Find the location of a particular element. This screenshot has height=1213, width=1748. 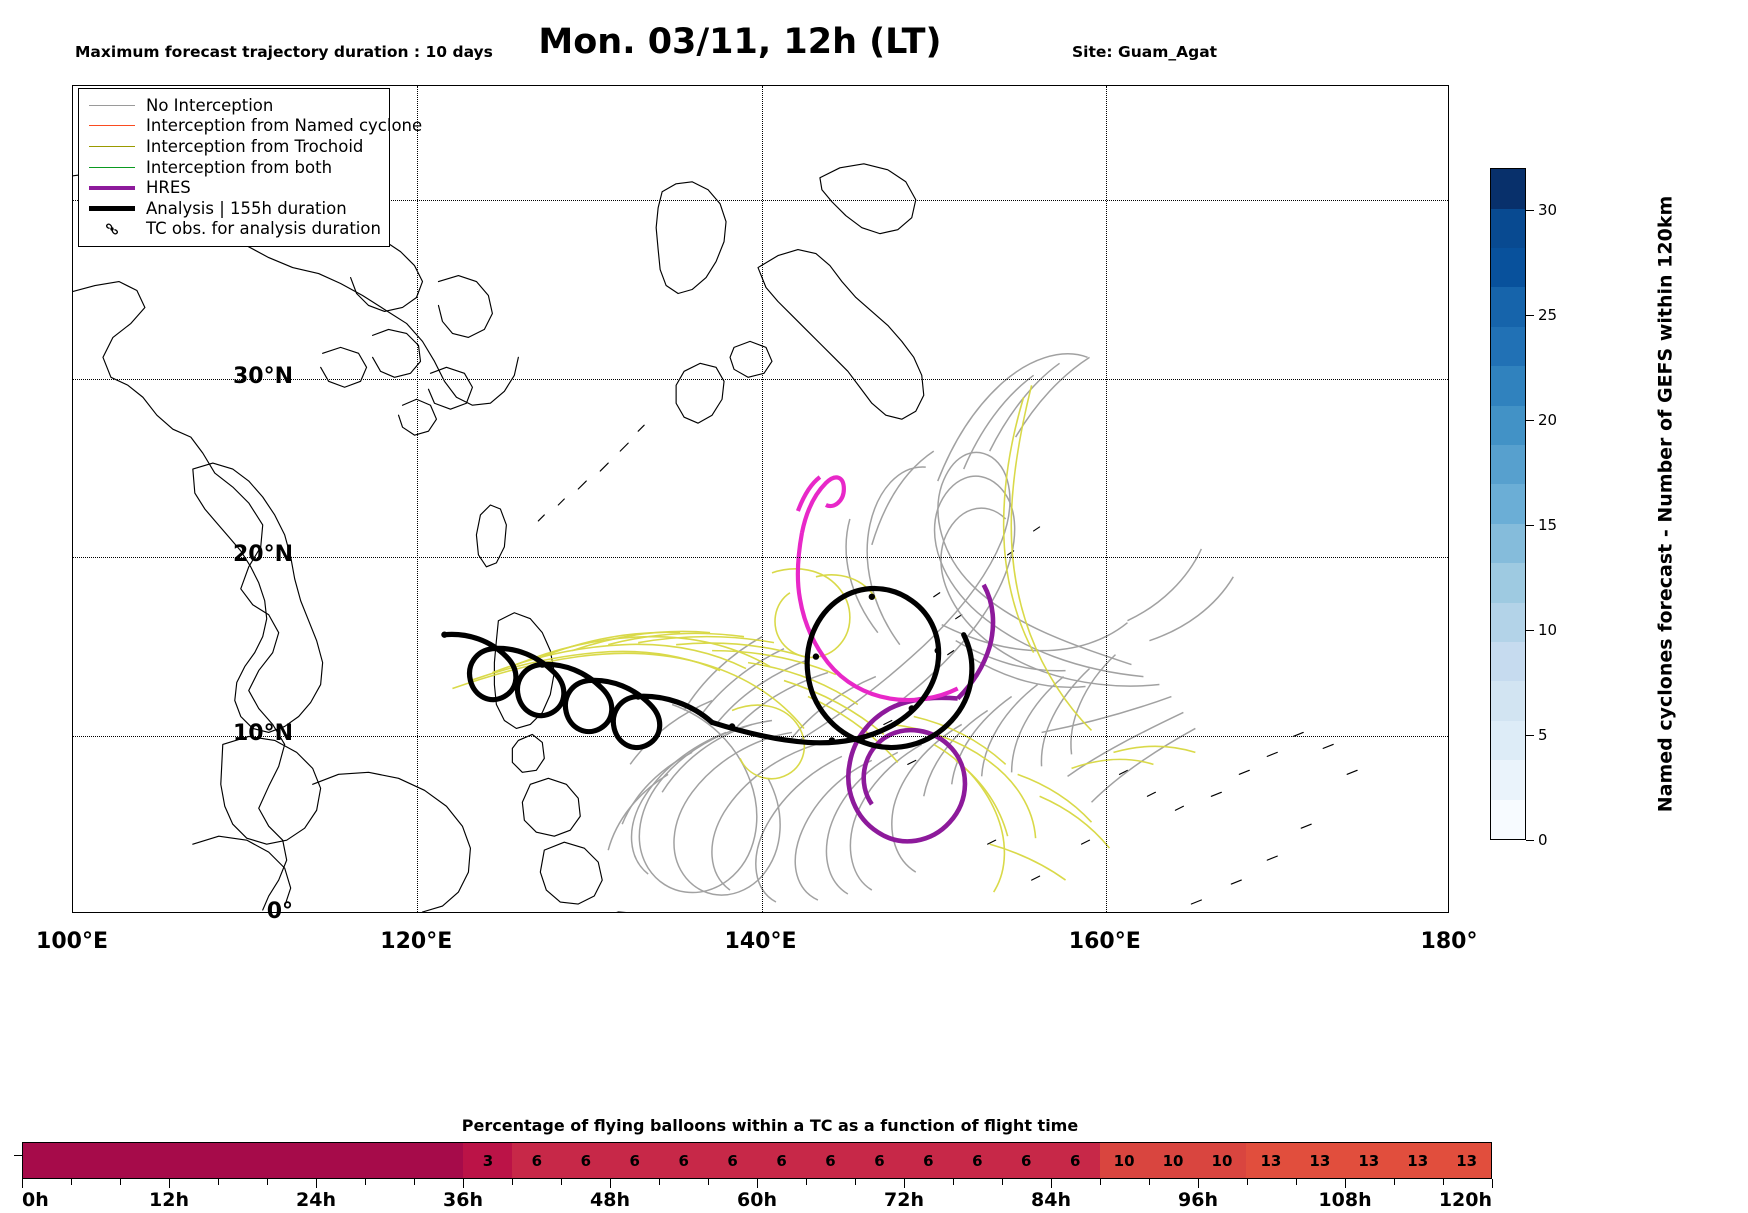

percentage-cell-29: 13 is located at coordinates (1467, 1160).